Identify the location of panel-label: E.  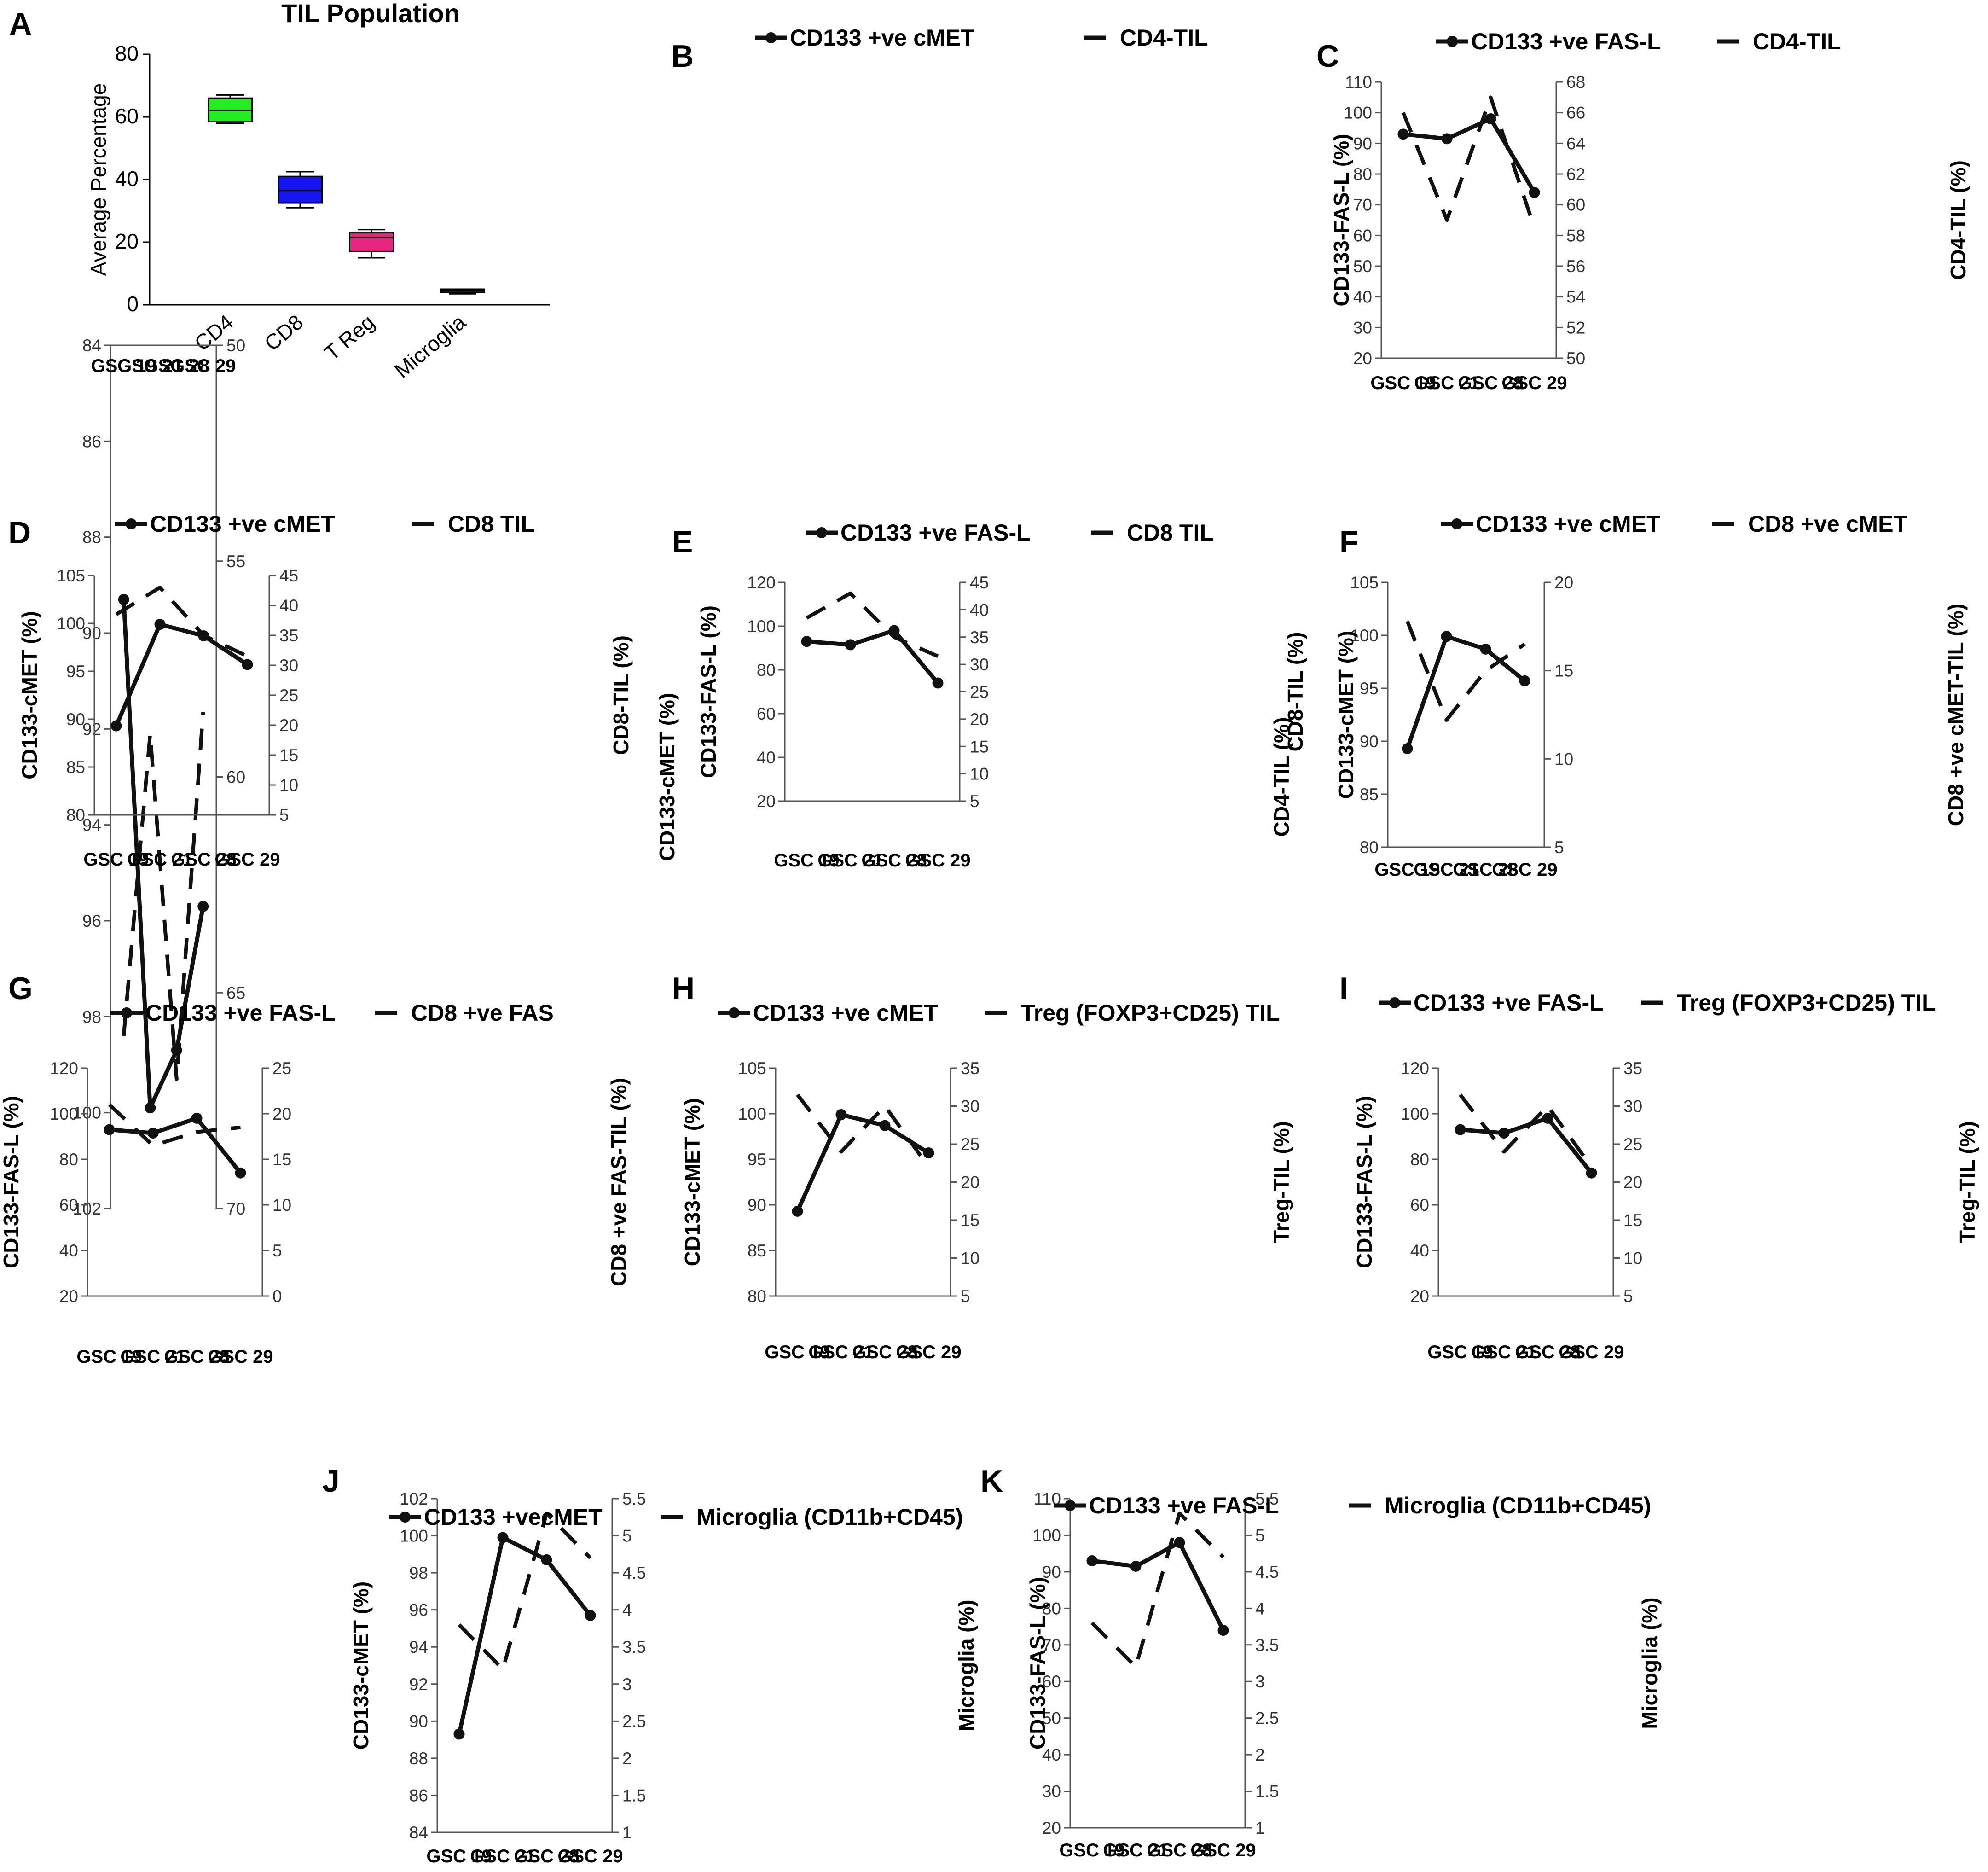
(682, 541).